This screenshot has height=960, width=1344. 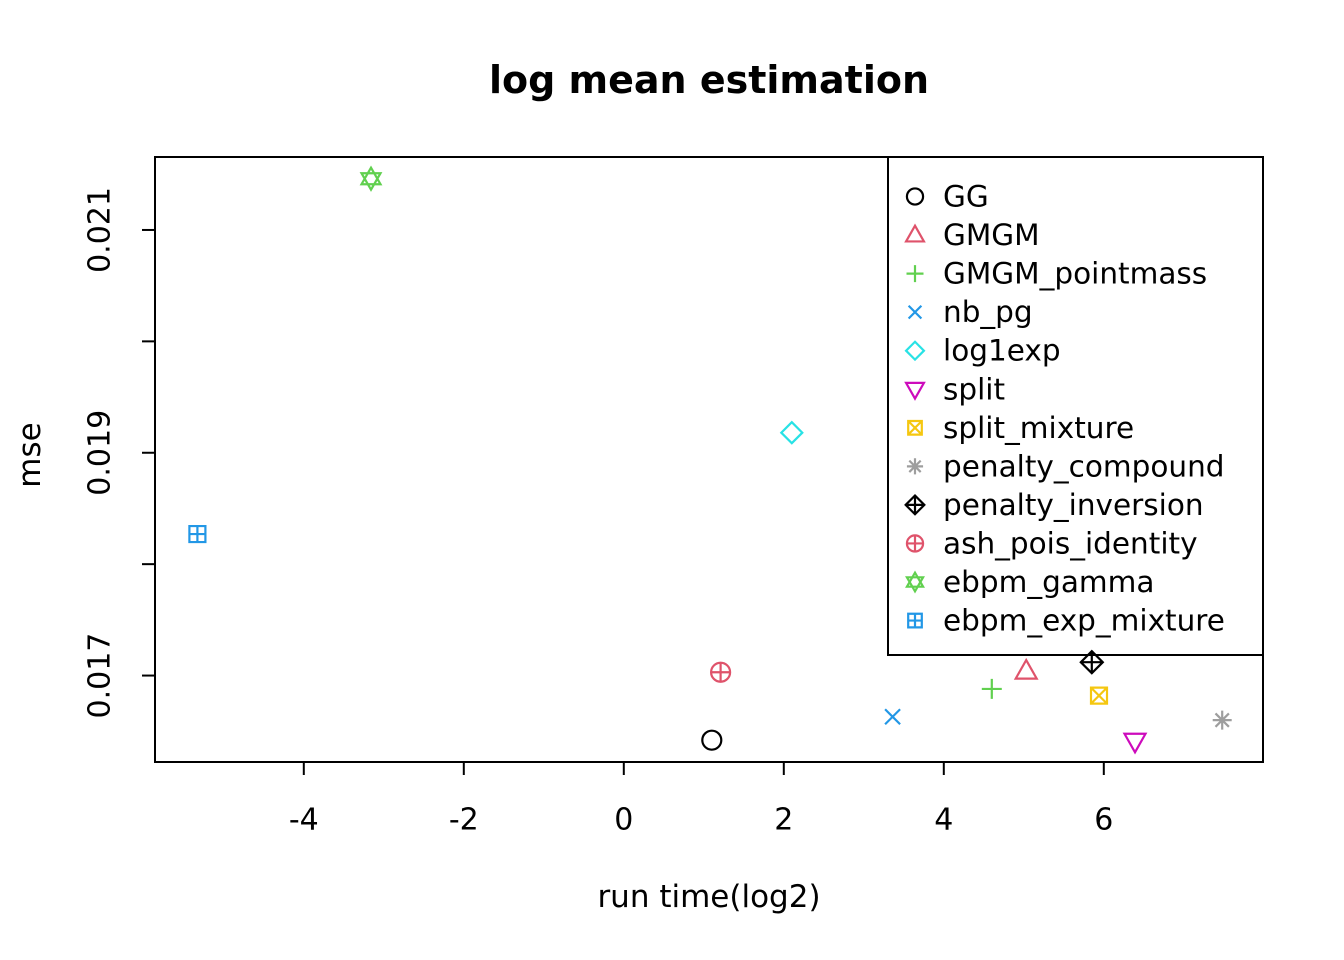 What do you see at coordinates (371, 178) in the screenshot?
I see `point-ebpm_gamma` at bounding box center [371, 178].